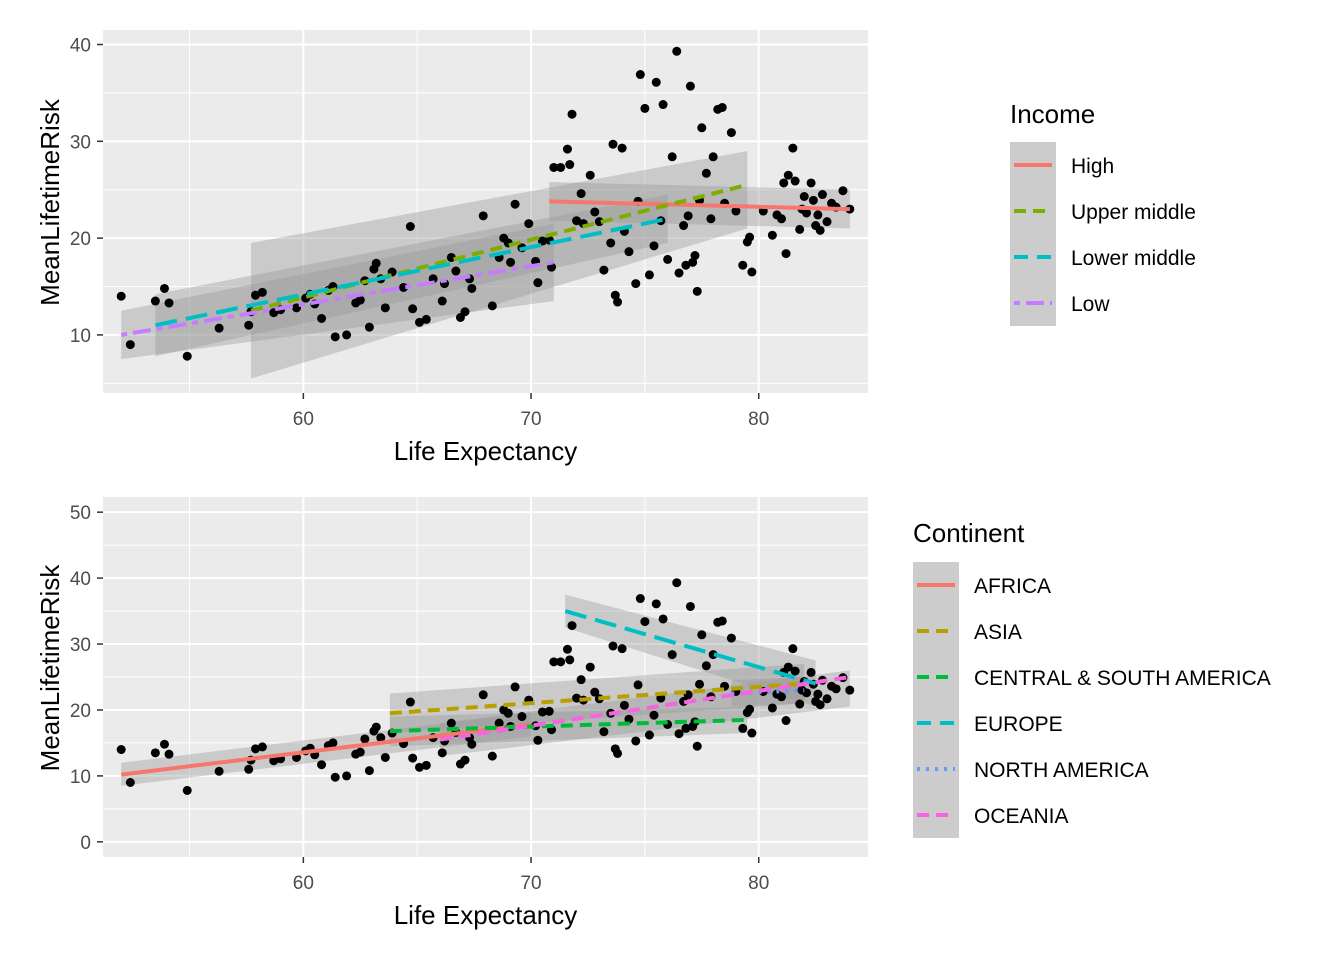 This screenshot has width=1344, height=965. I want to click on confidence-band, so click(337, 291).